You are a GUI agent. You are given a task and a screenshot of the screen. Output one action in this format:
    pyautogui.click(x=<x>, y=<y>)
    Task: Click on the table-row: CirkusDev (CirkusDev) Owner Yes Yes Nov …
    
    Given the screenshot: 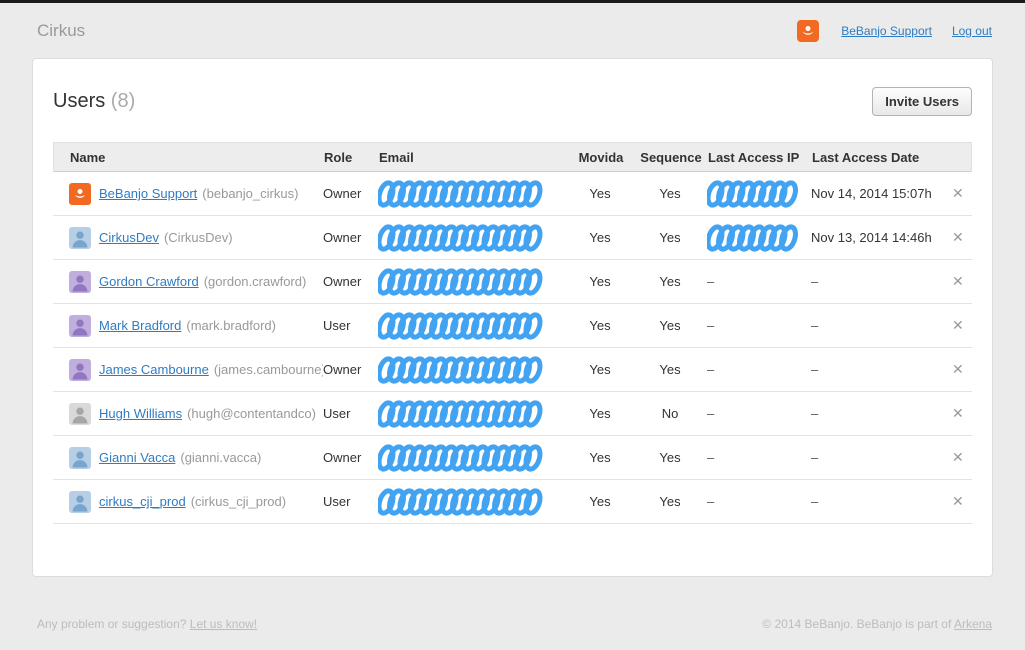 What is the action you would take?
    pyautogui.click(x=512, y=238)
    